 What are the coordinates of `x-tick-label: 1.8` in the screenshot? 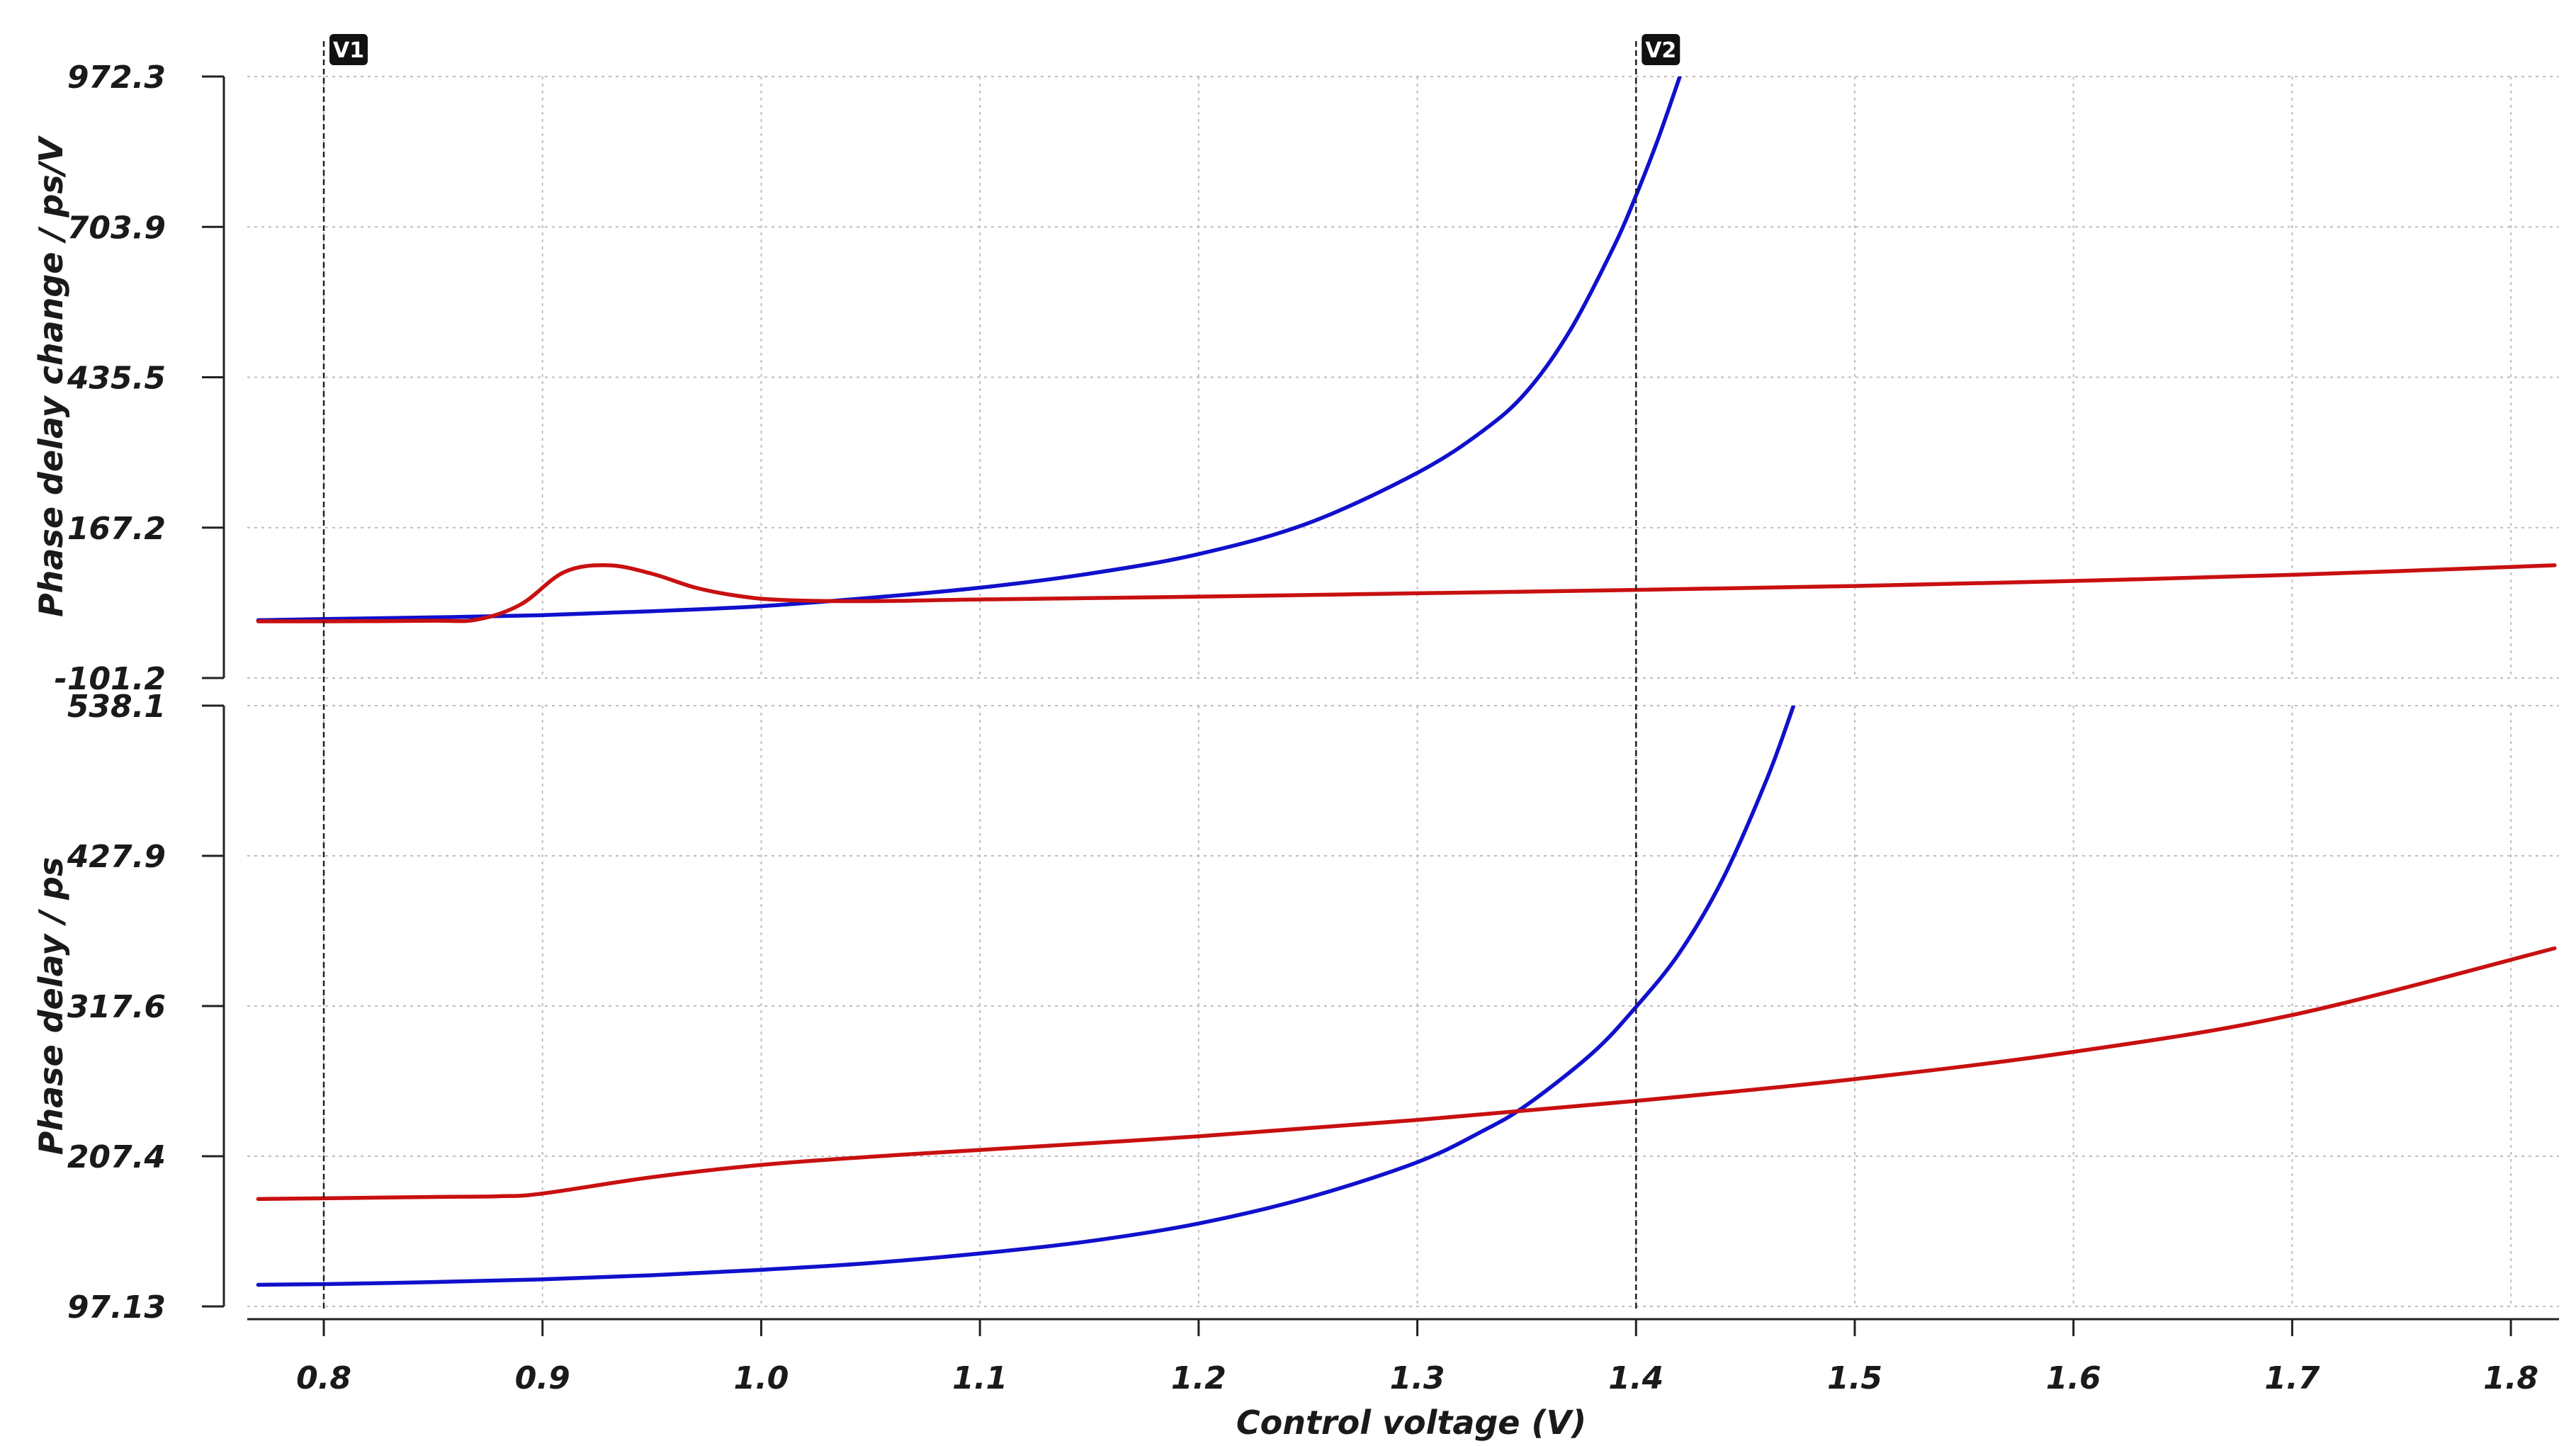 It's located at (2510, 1378).